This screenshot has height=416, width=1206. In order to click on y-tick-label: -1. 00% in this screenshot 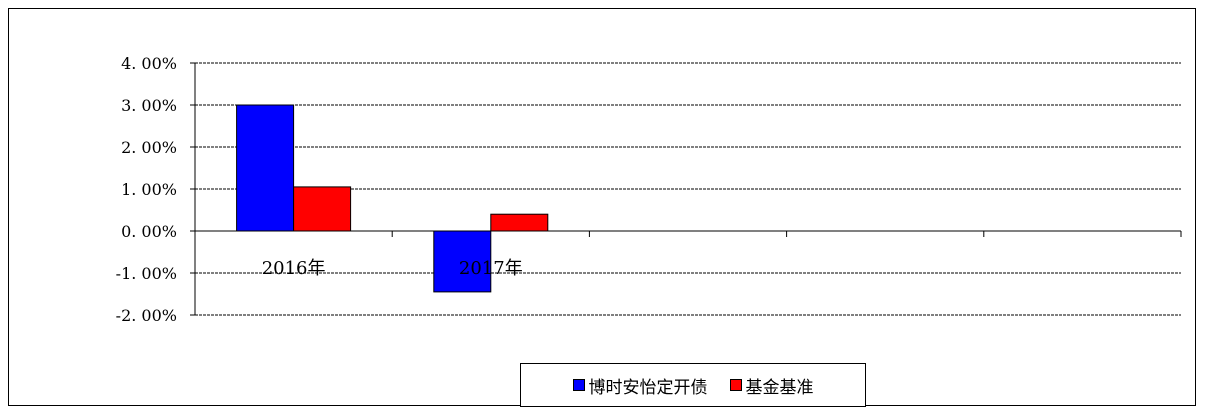, I will do `click(146, 273)`.